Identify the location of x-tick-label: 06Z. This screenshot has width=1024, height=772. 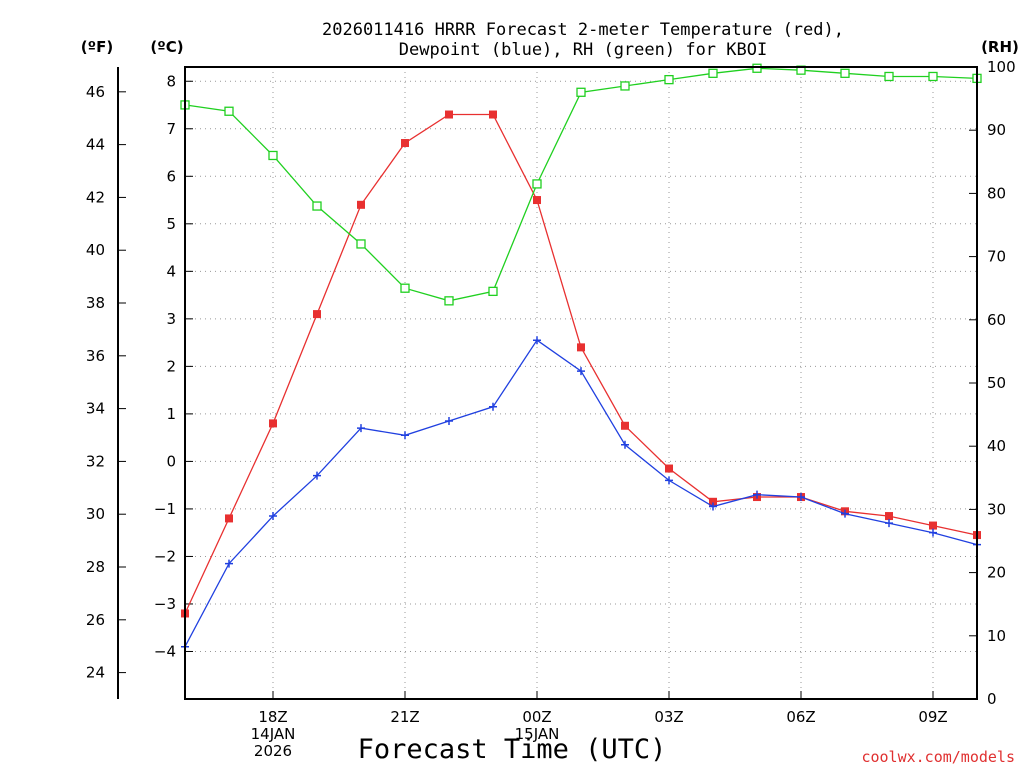
(800, 717).